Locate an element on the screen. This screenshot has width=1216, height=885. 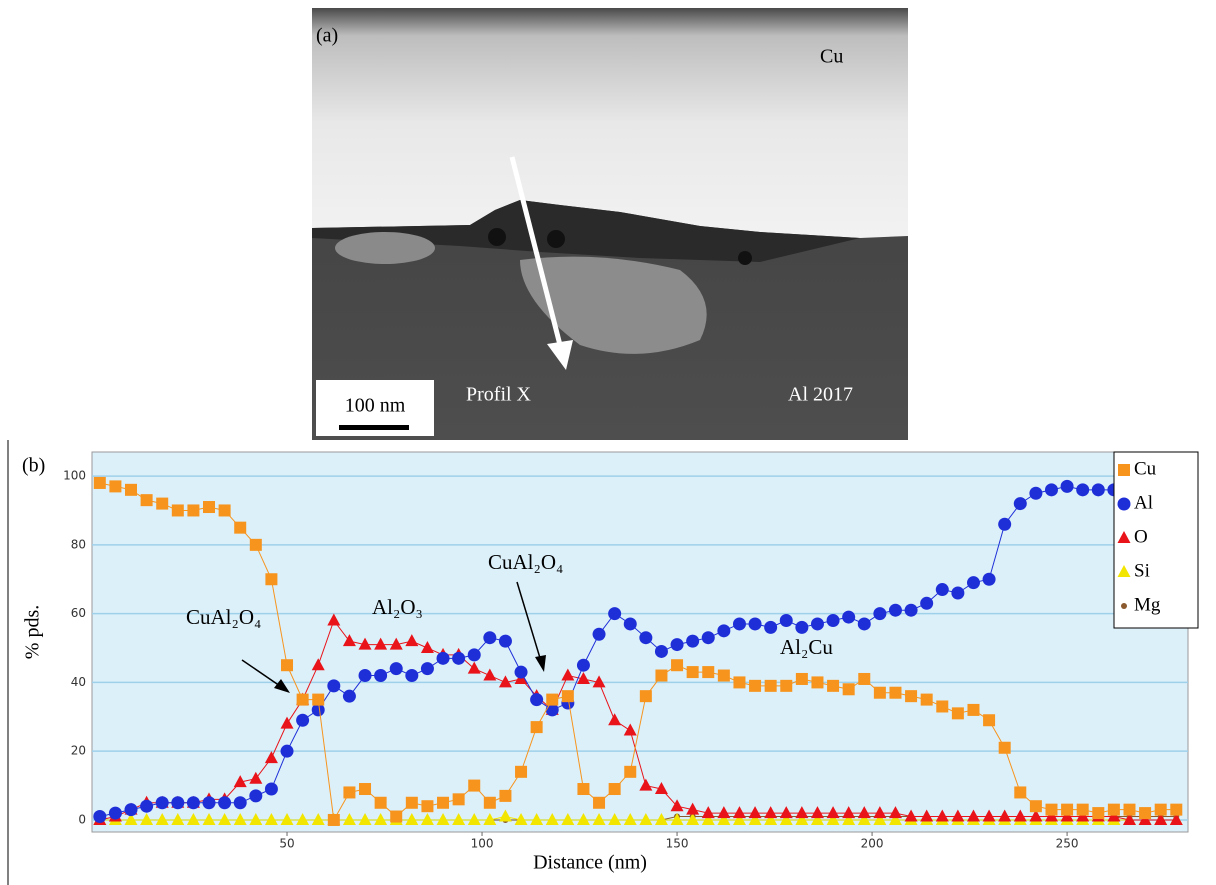
y-tick-label: 40 is located at coordinates (78, 682).